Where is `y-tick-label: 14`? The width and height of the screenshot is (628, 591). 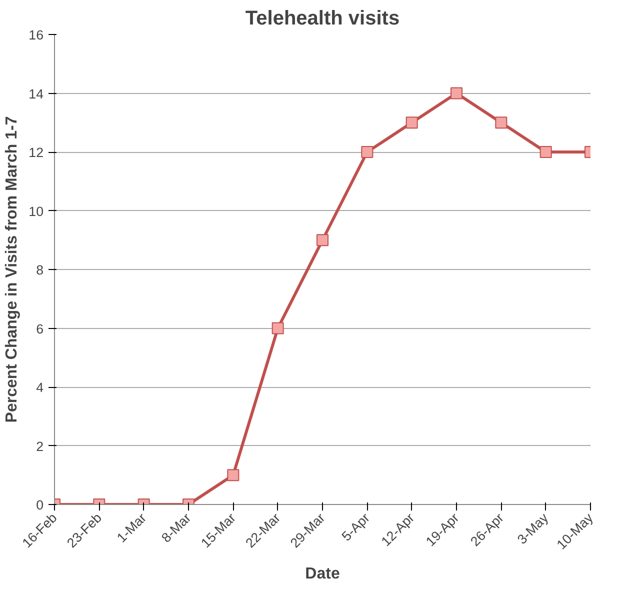
y-tick-label: 14 is located at coordinates (36, 94).